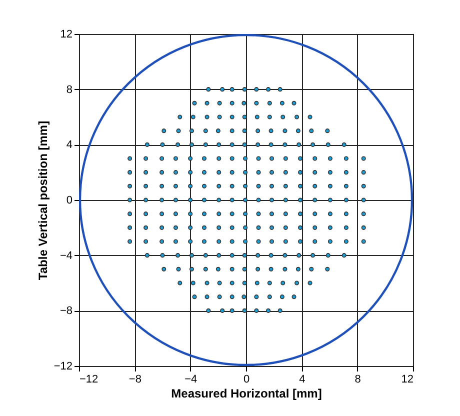  I want to click on y-axis-title: Table Vertical position [mm], so click(43, 200).